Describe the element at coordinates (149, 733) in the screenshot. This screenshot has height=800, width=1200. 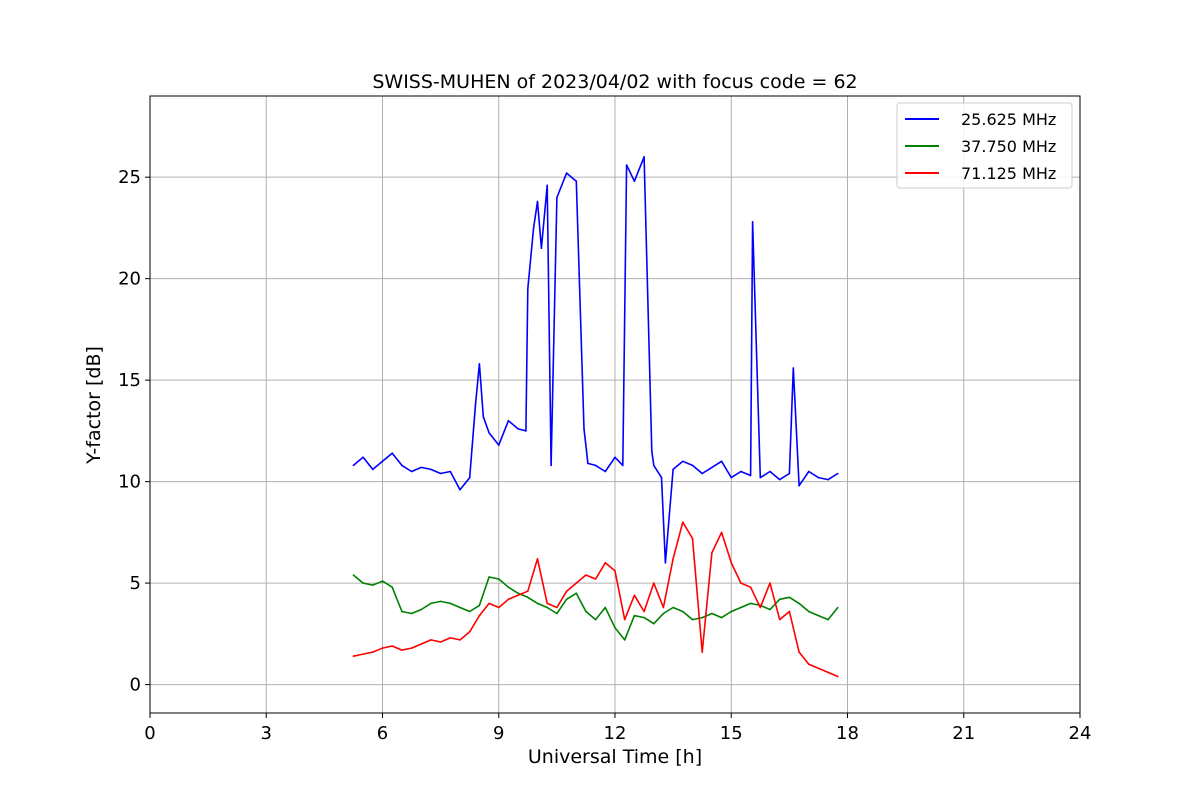
I see `x-tick-label: 0` at that location.